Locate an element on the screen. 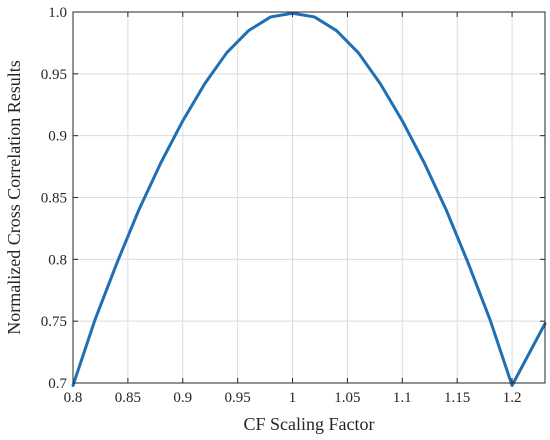 The image size is (550, 440). y-tick-label: 0.75 is located at coordinates (54, 322).